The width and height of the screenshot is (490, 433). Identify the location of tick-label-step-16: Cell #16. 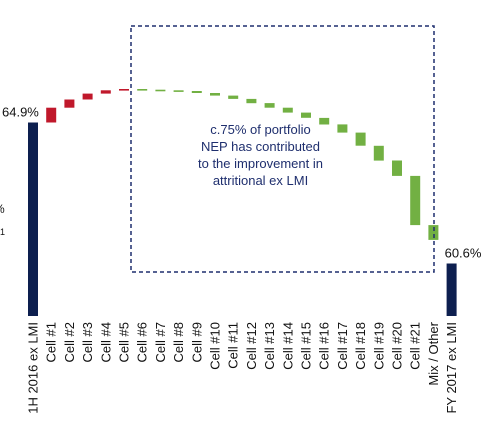
(324, 346).